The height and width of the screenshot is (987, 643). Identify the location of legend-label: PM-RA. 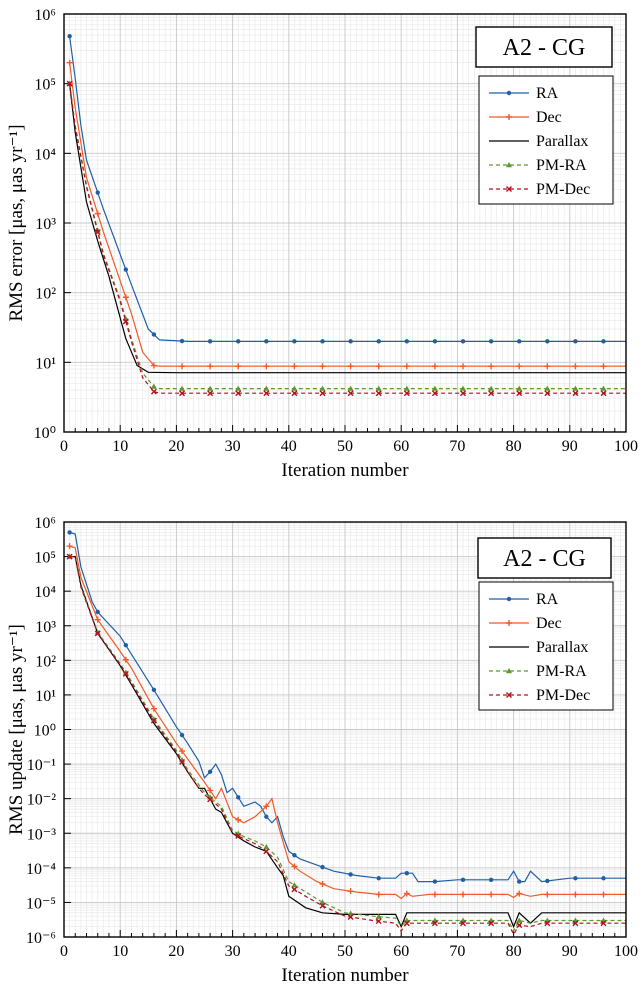
(561, 671).